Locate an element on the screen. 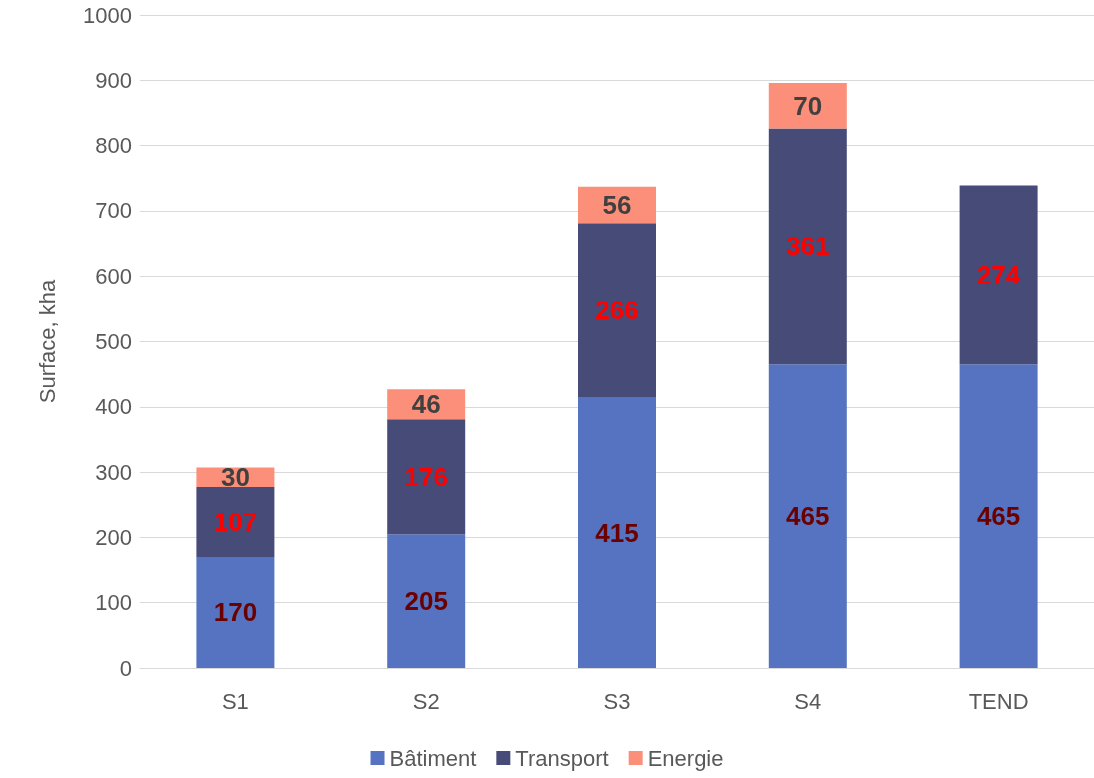  y-tick-label: 500 is located at coordinates (113, 341).